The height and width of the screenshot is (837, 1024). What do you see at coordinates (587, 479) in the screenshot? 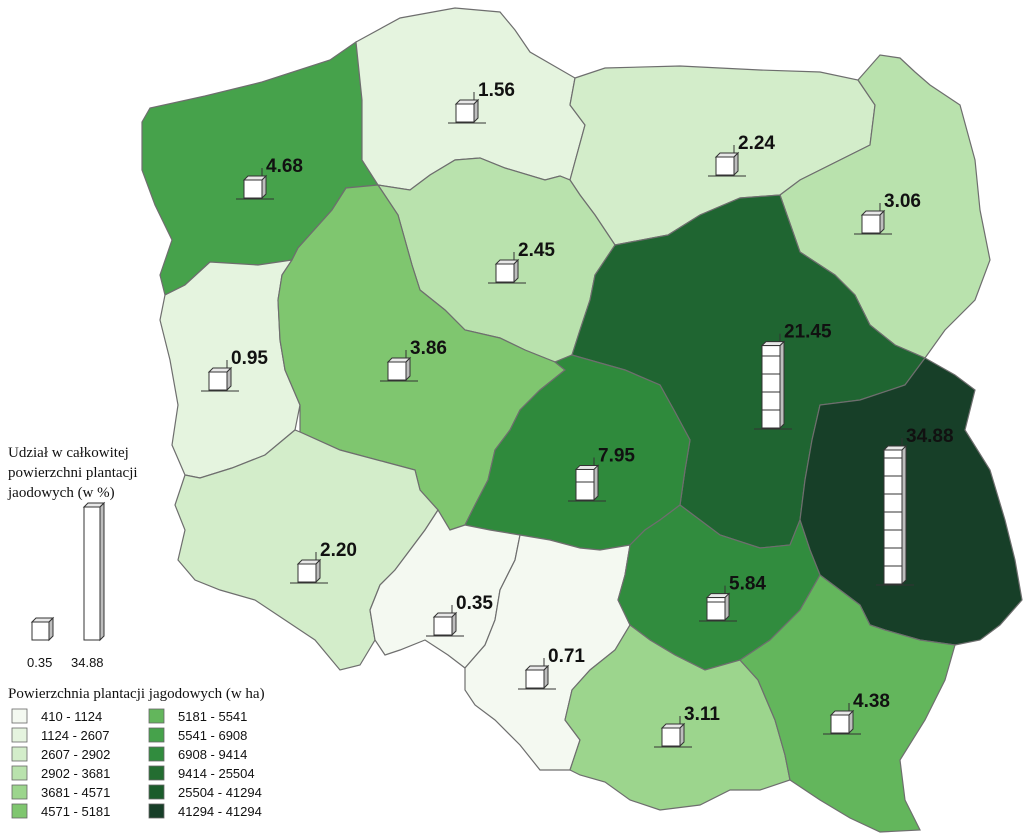
I see `bar-lodzkie` at bounding box center [587, 479].